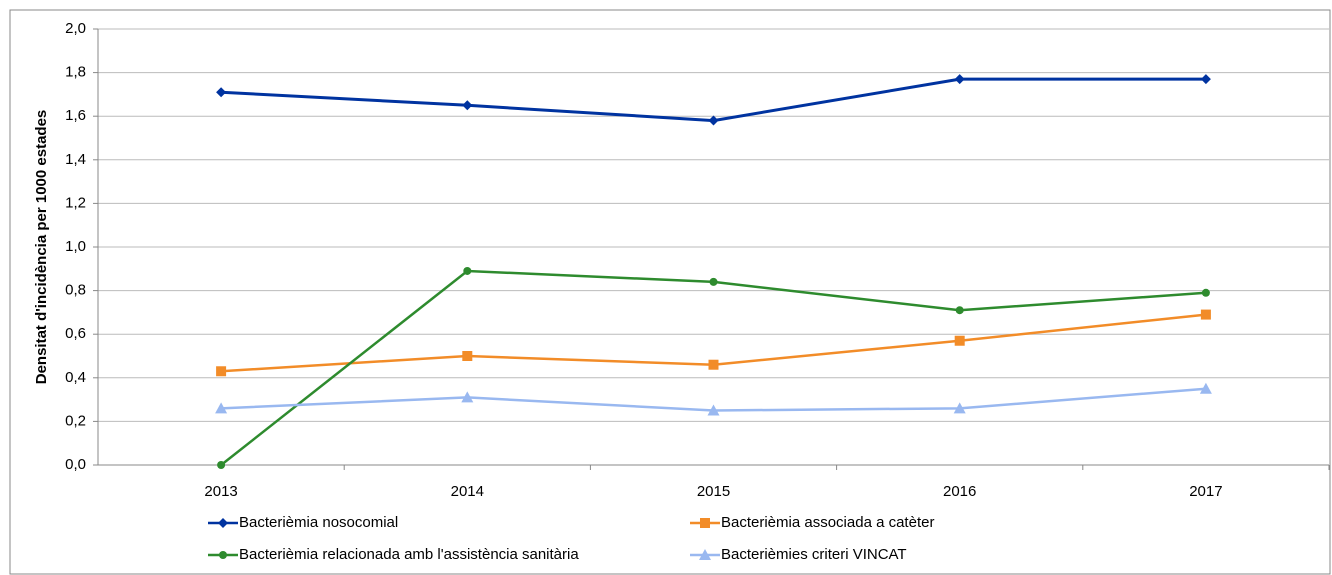 Image resolution: width=1332 pixels, height=575 pixels. I want to click on y-tick-label: 0,6, so click(75, 333).